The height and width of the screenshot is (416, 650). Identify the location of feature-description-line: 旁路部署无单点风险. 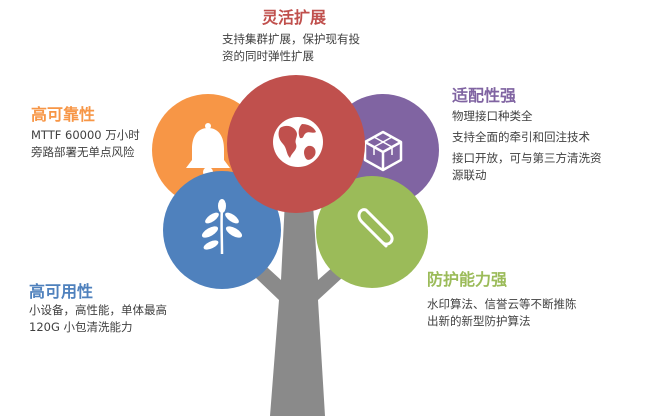
(83, 152).